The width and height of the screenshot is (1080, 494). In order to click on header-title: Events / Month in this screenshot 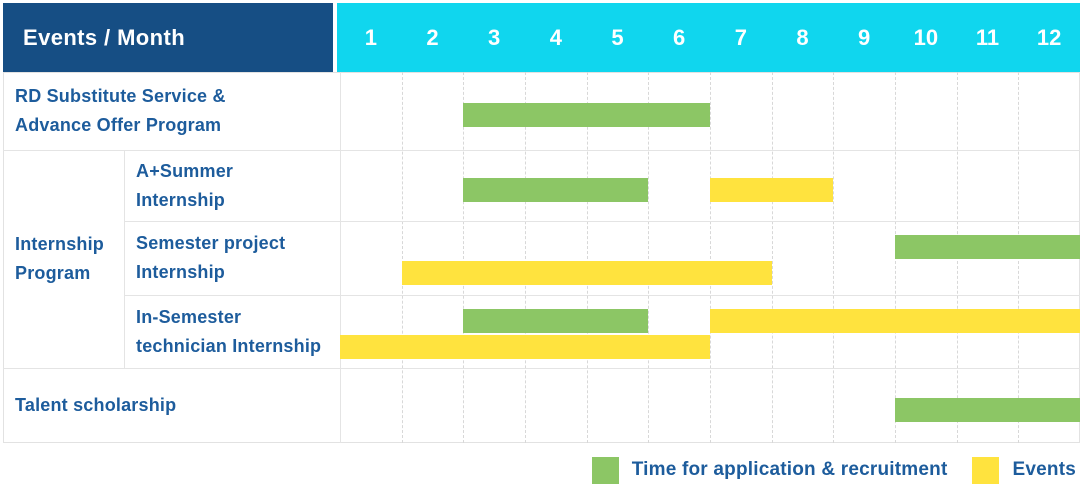, I will do `click(104, 37)`.